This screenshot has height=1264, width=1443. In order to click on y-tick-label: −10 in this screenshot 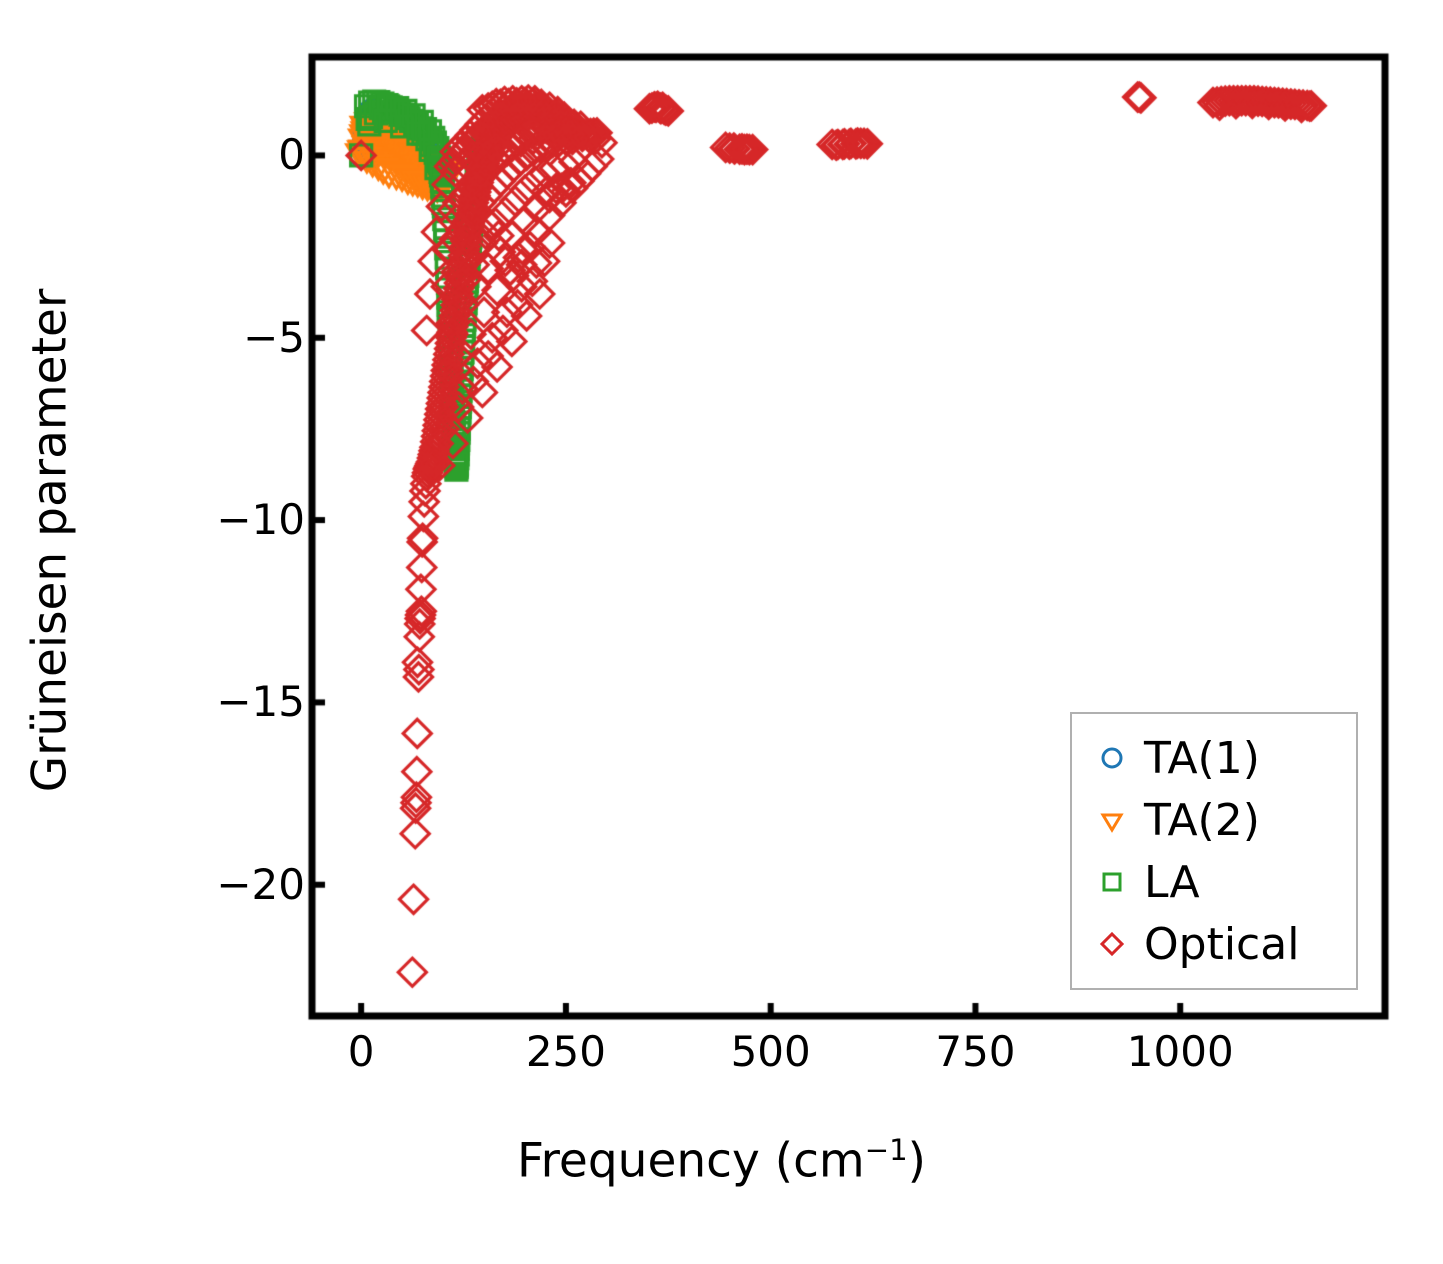, I will do `click(260, 520)`.